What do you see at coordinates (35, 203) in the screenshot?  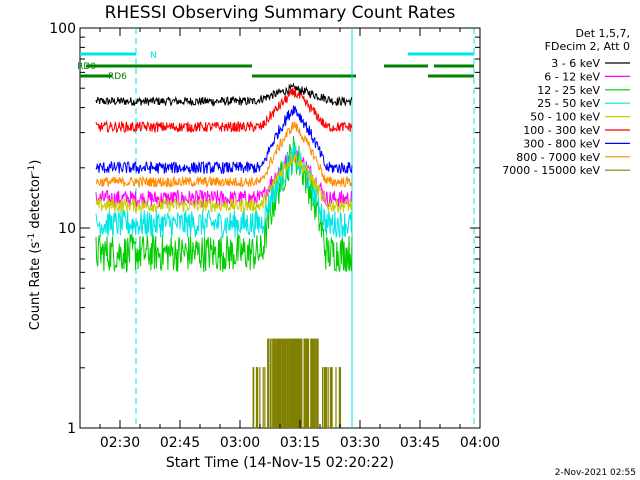 I see `y-axis-label-mid: detector` at bounding box center [35, 203].